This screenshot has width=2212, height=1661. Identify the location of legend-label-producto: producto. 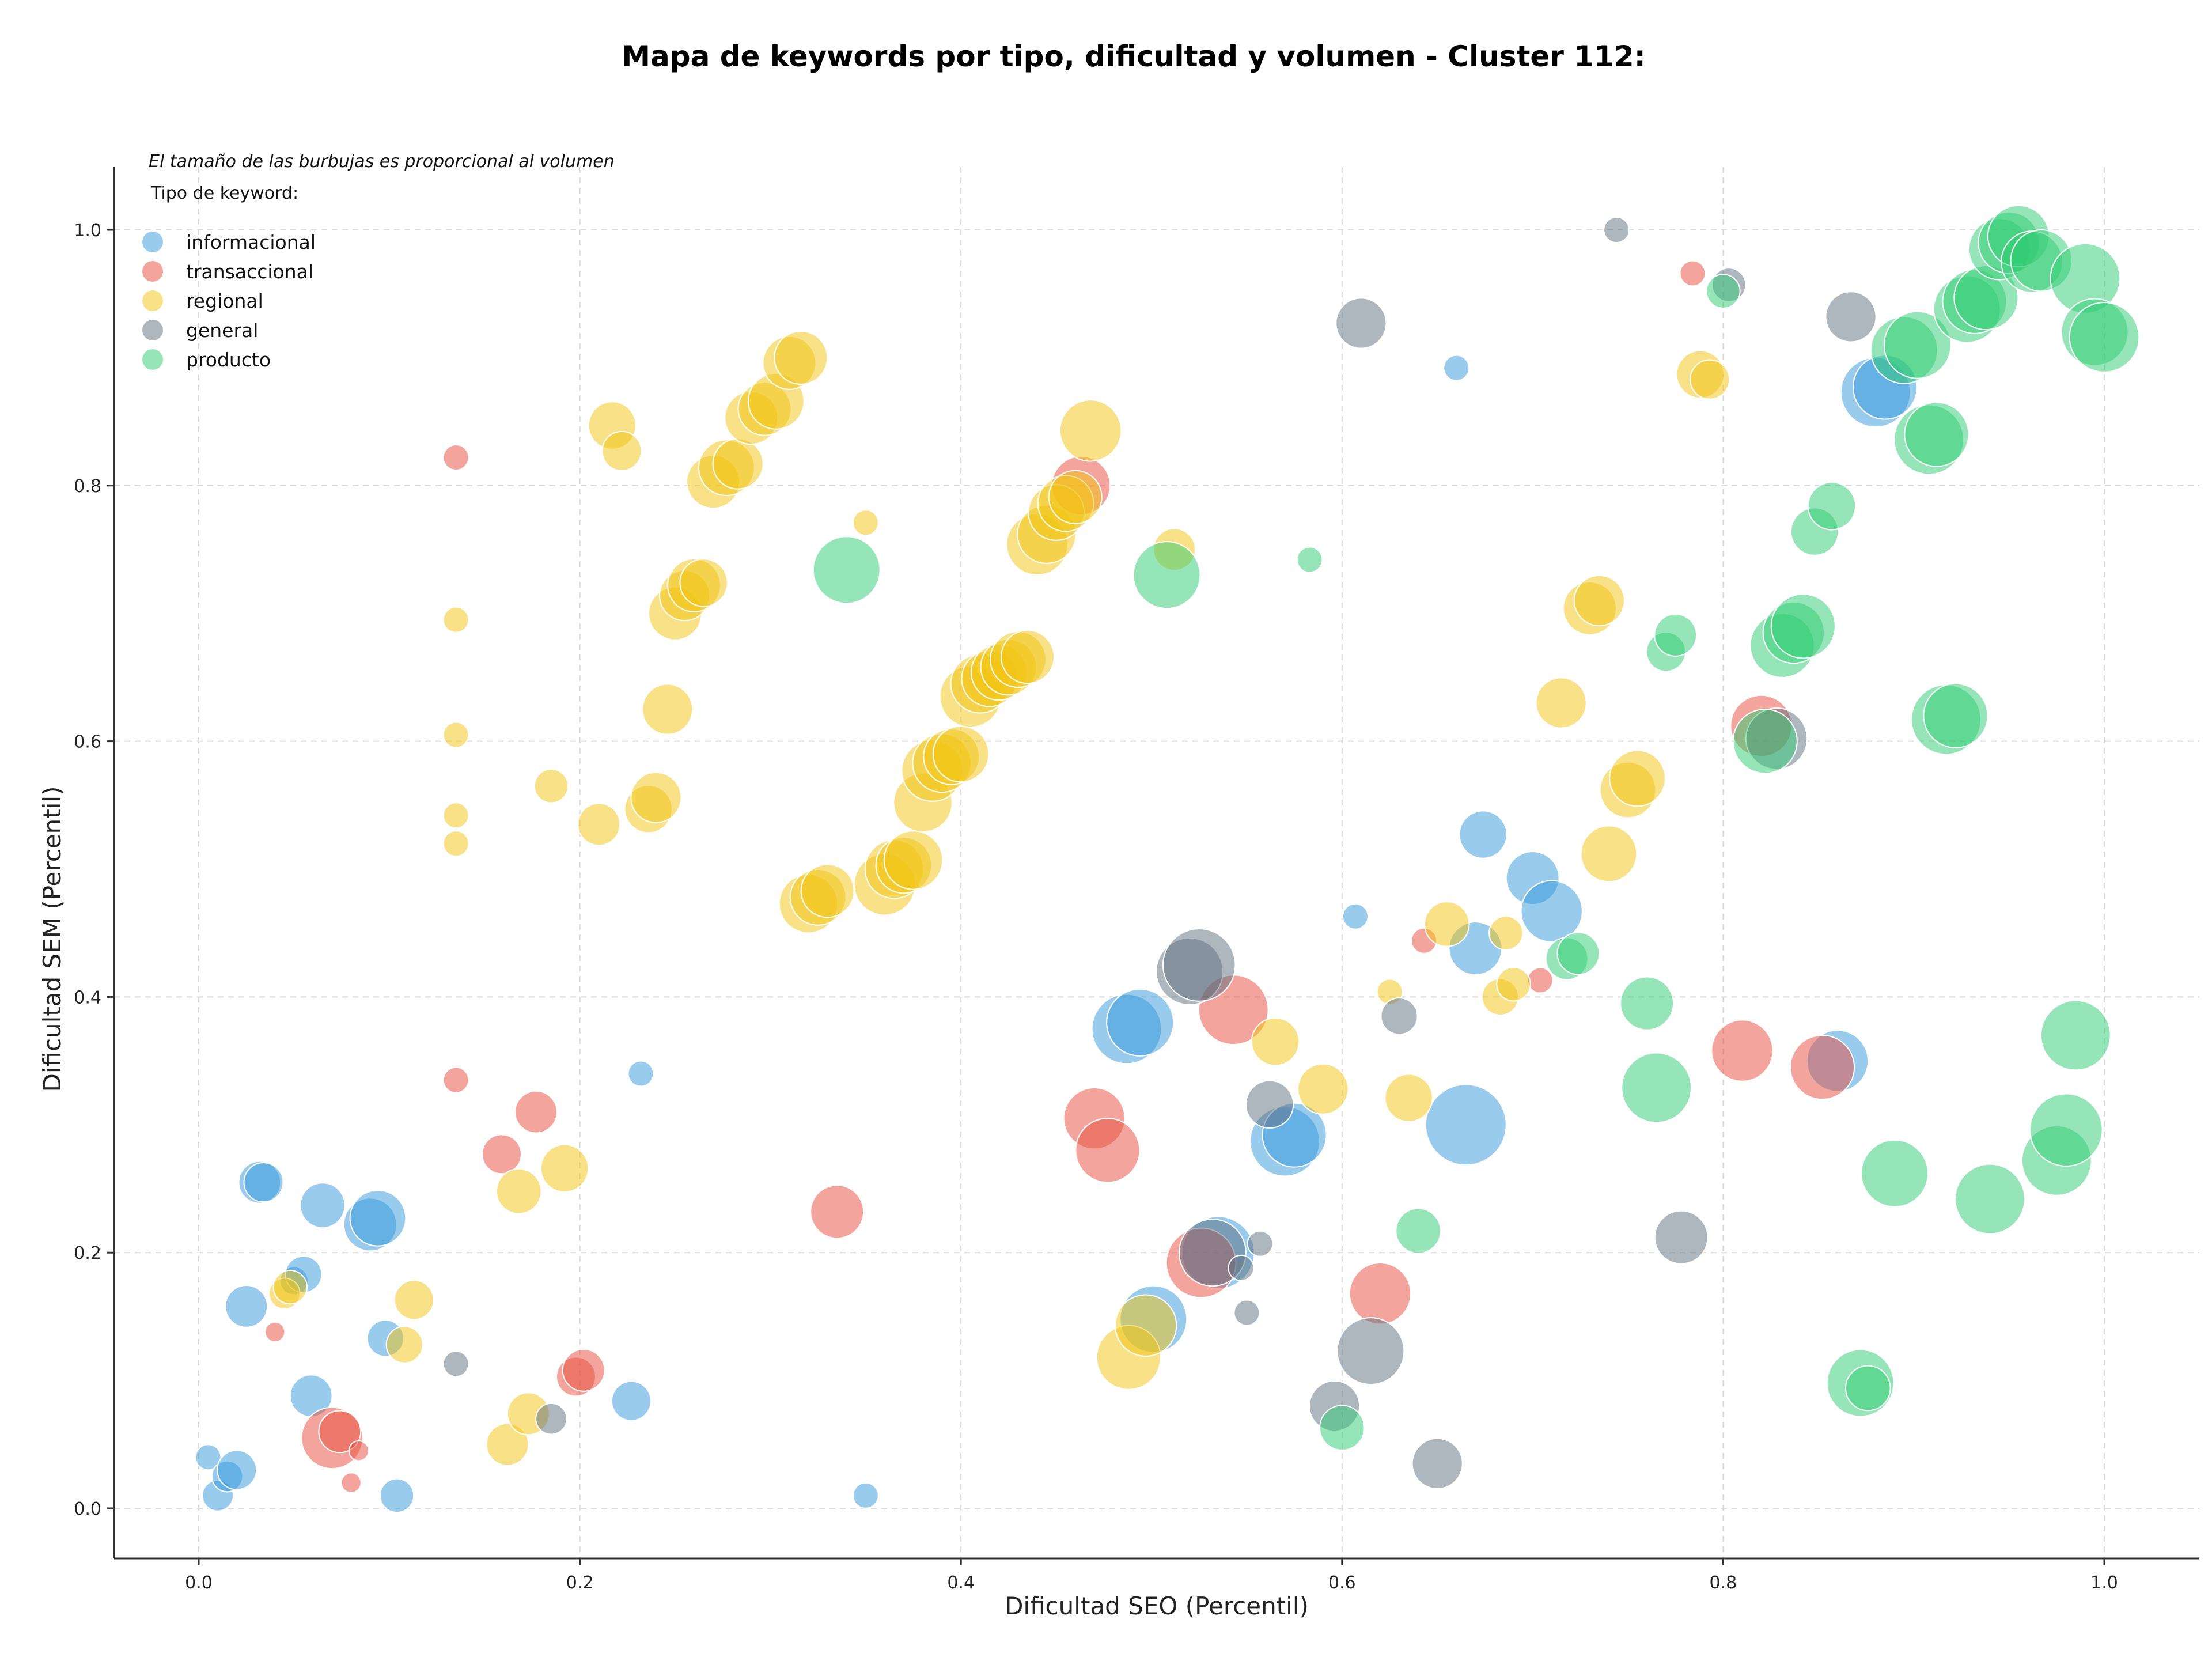
(228, 360).